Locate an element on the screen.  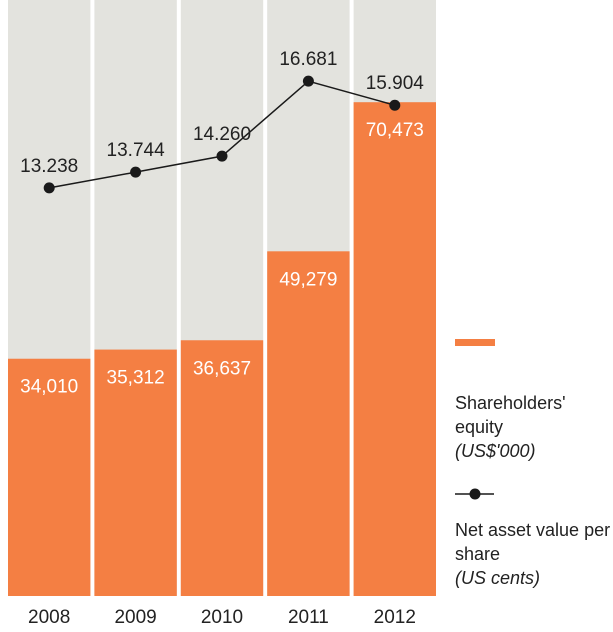
x-tick-label: 2008 is located at coordinates (49, 617).